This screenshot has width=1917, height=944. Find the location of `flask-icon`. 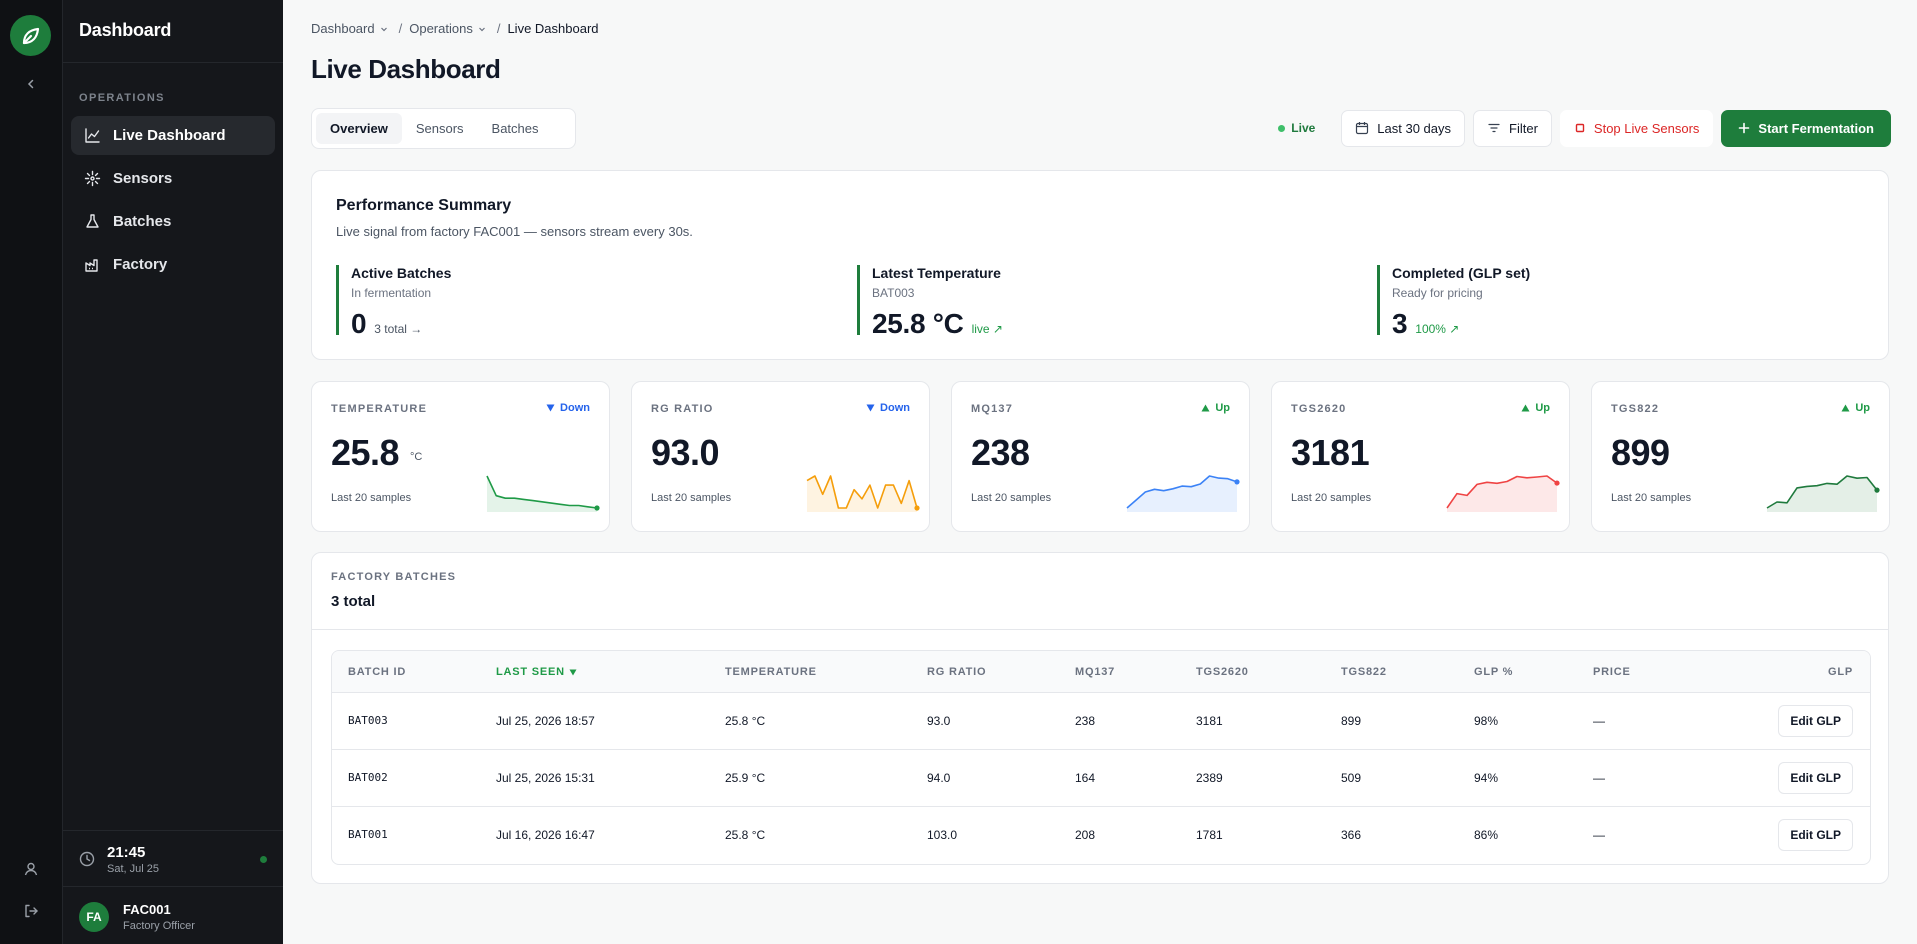

flask-icon is located at coordinates (92, 222).